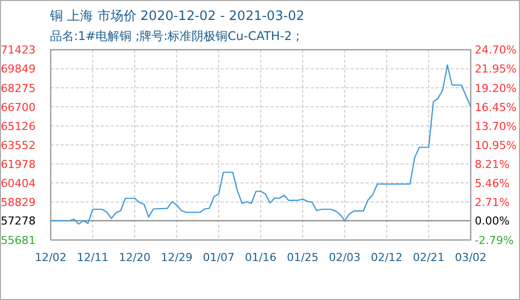 The height and width of the screenshot is (300, 520). What do you see at coordinates (18, 69) in the screenshot?
I see `y-tick-label: 69849` at bounding box center [18, 69].